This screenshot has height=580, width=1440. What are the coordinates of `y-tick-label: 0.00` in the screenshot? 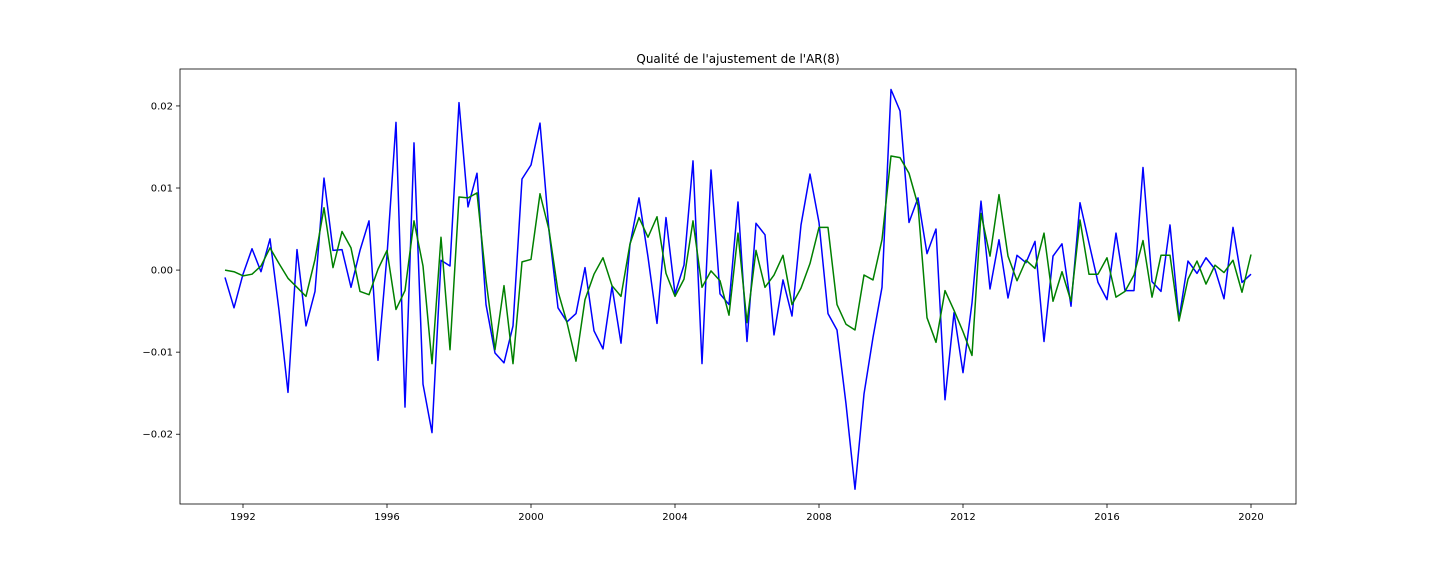 It's located at (162, 271).